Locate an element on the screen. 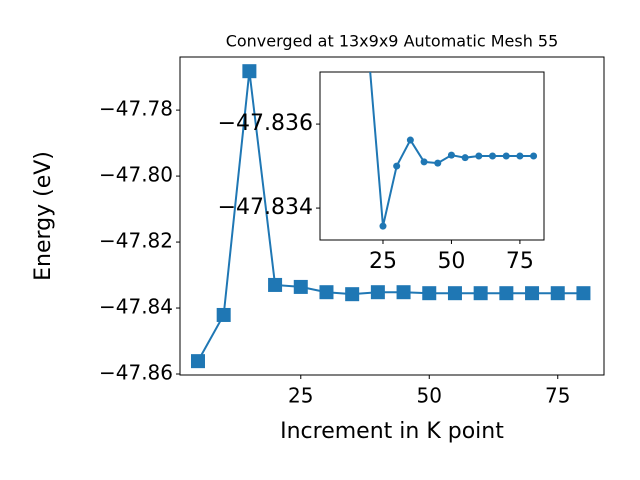  y-tick-label: −47.834 is located at coordinates (265, 207).